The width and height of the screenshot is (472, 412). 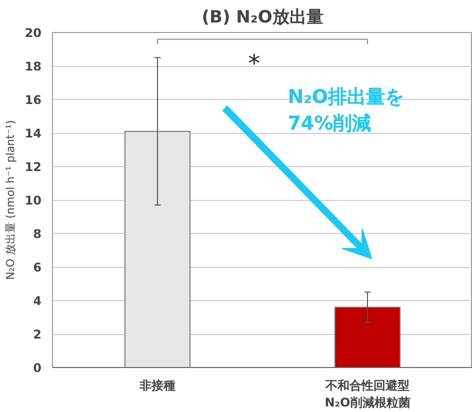 I want to click on y-tick-label: 10, so click(x=33, y=201).